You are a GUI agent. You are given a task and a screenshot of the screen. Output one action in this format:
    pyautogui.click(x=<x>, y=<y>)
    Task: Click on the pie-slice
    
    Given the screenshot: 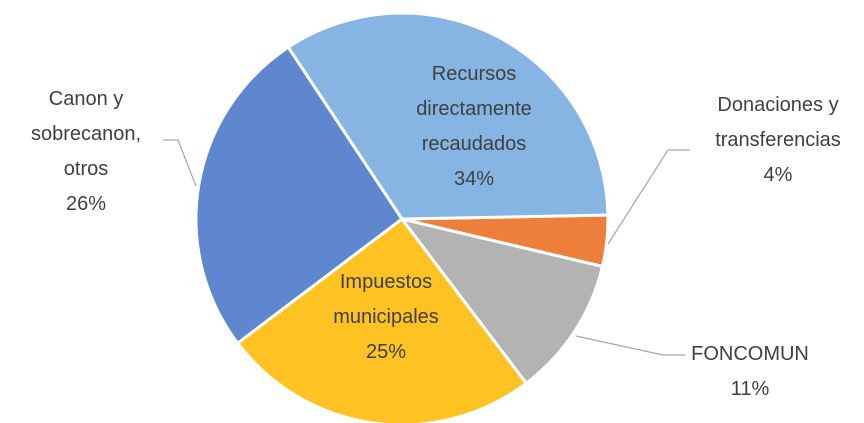 What is the action you would take?
    pyautogui.click(x=501, y=301)
    